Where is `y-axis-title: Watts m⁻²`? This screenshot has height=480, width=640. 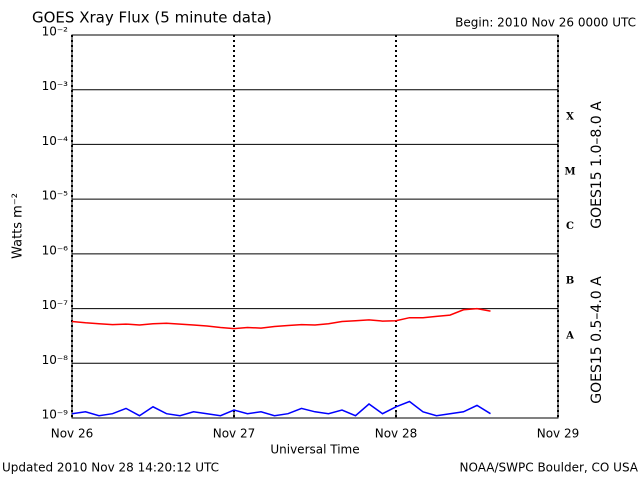 y-axis-title: Watts m⁻² is located at coordinates (18, 226).